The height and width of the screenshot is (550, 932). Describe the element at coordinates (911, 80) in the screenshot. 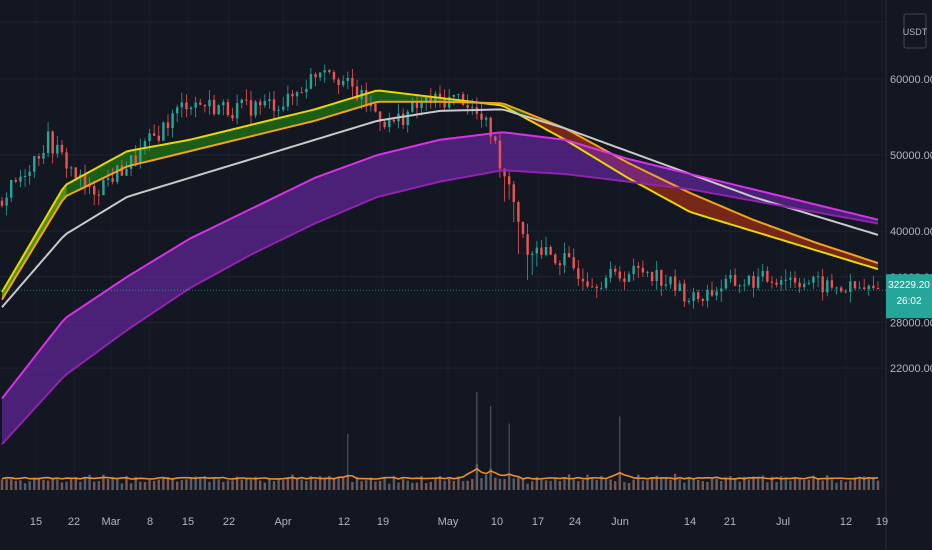

I see `price-tick-label: 60000.00` at that location.